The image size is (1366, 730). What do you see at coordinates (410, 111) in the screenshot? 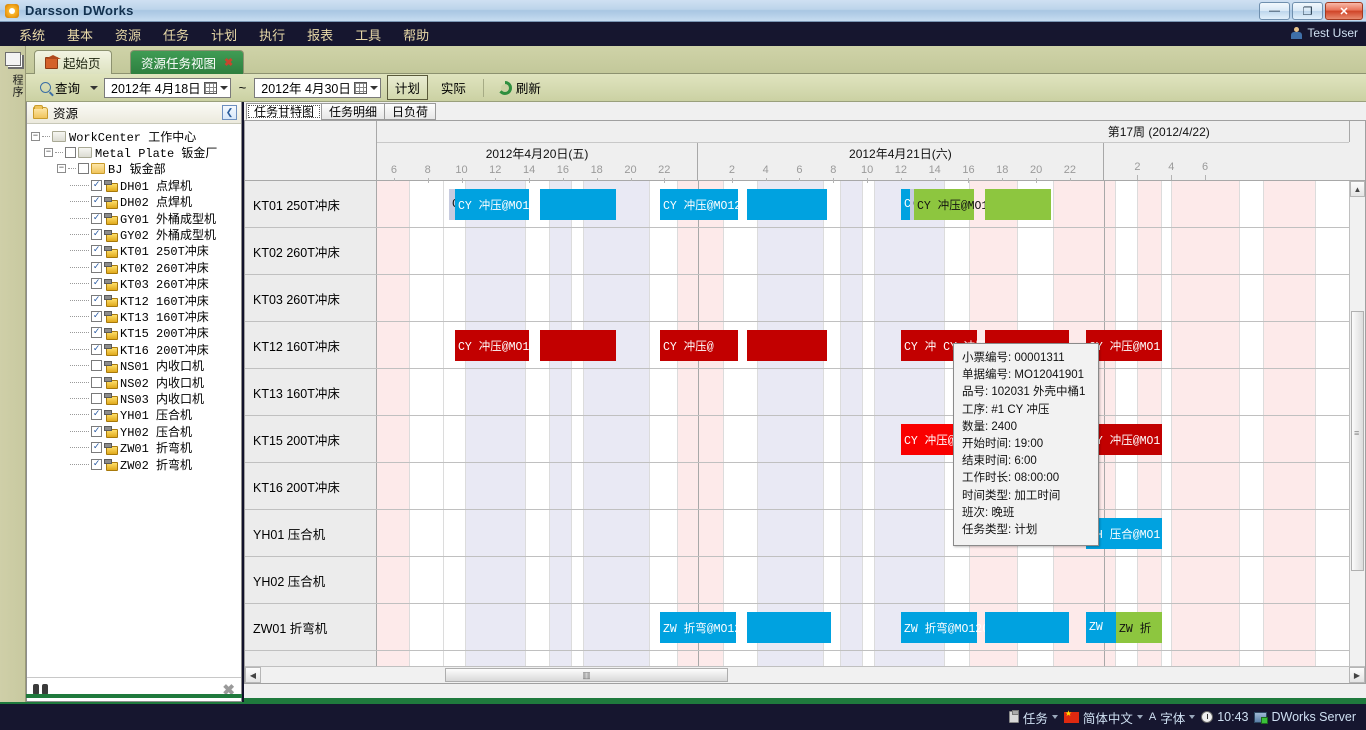
I see `tab-day-load: 日负荷` at bounding box center [410, 111].